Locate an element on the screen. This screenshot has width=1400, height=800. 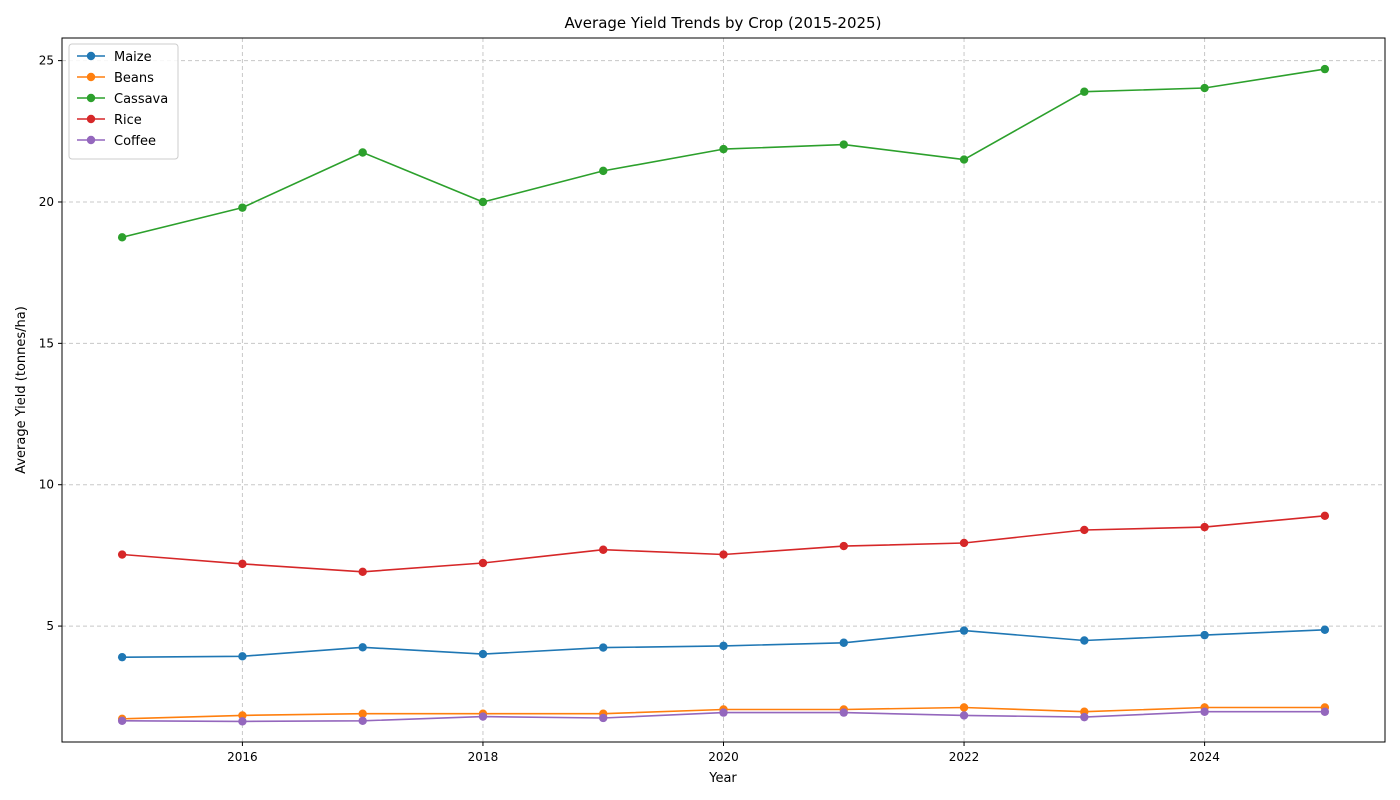
legend-label-cassava: Cassava is located at coordinates (141, 99).